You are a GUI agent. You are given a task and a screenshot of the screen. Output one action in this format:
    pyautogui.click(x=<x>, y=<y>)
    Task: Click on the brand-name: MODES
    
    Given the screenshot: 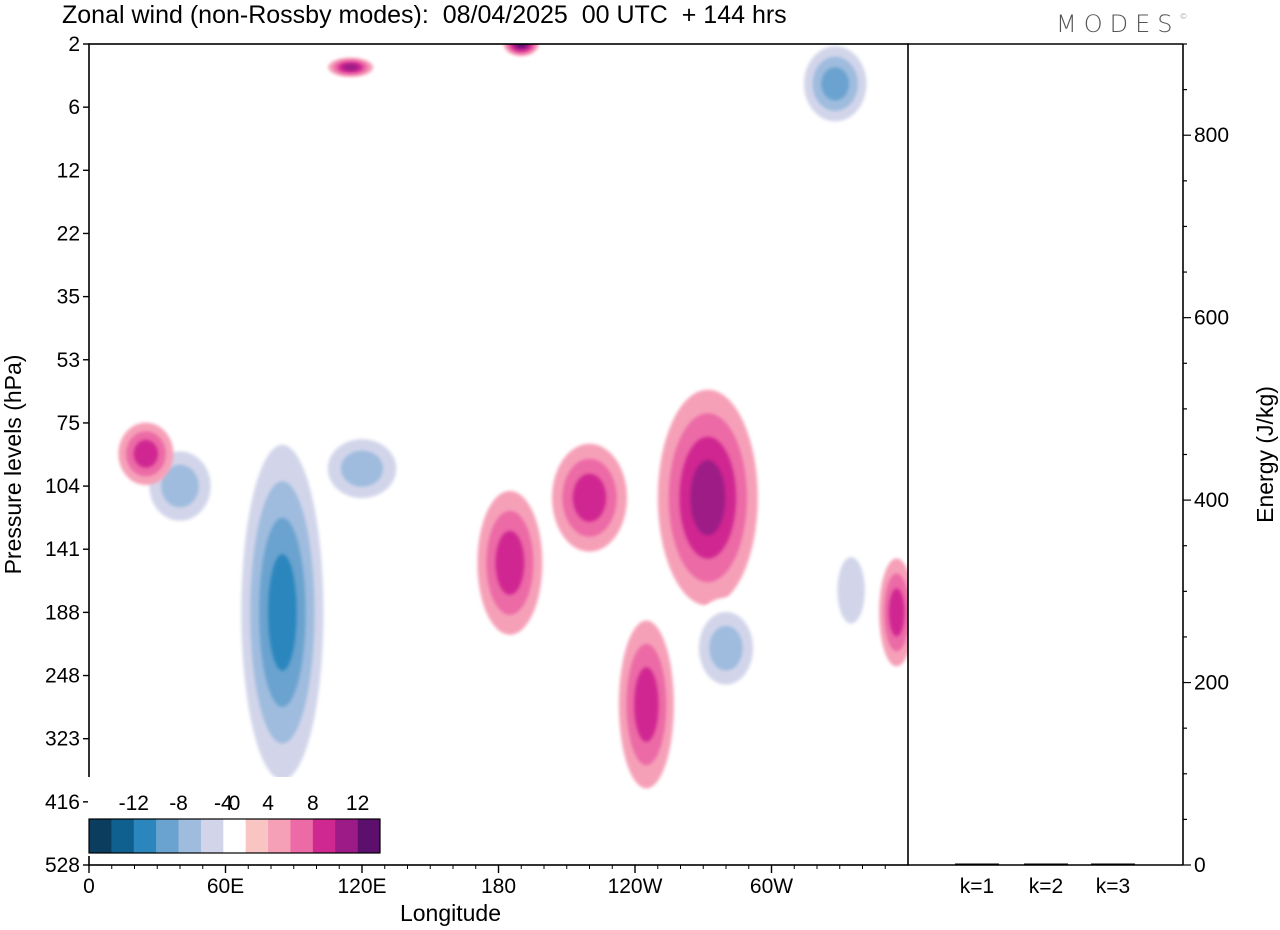 What is the action you would take?
    pyautogui.click(x=1118, y=24)
    